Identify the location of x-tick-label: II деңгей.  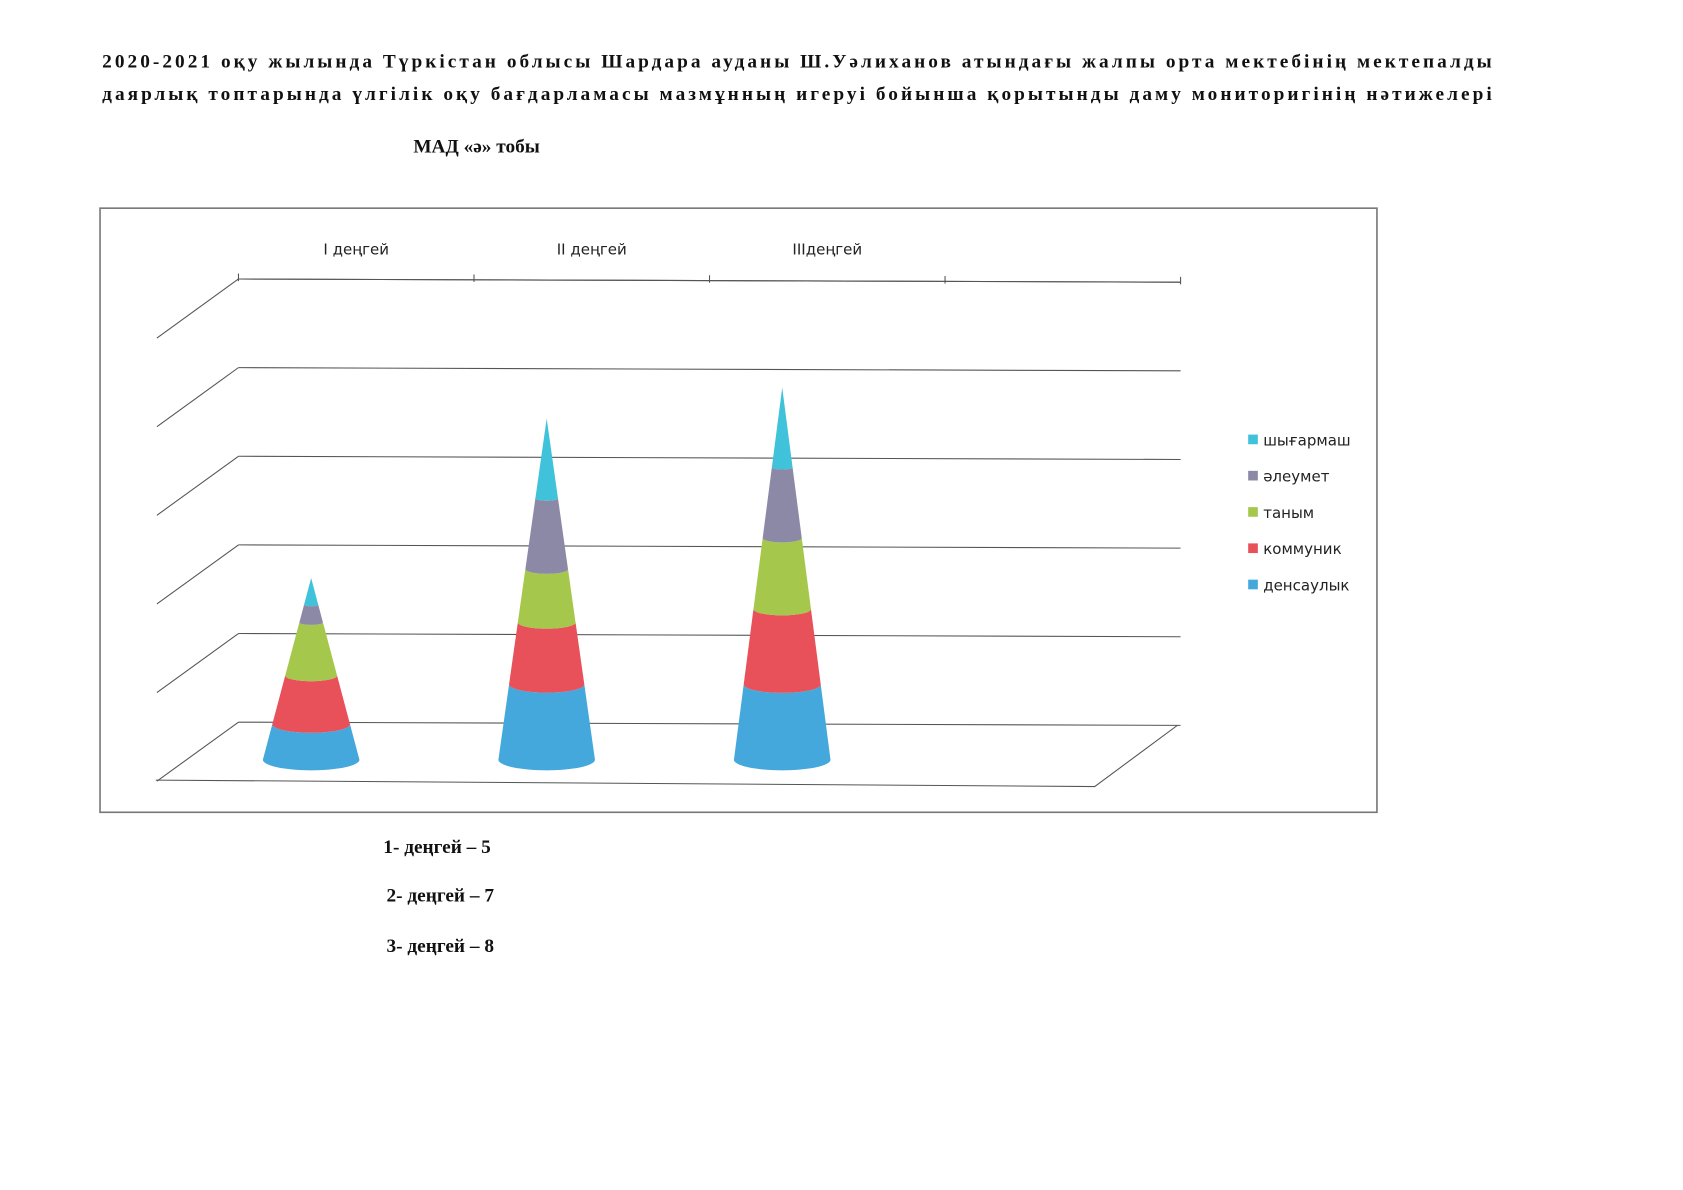
(592, 249).